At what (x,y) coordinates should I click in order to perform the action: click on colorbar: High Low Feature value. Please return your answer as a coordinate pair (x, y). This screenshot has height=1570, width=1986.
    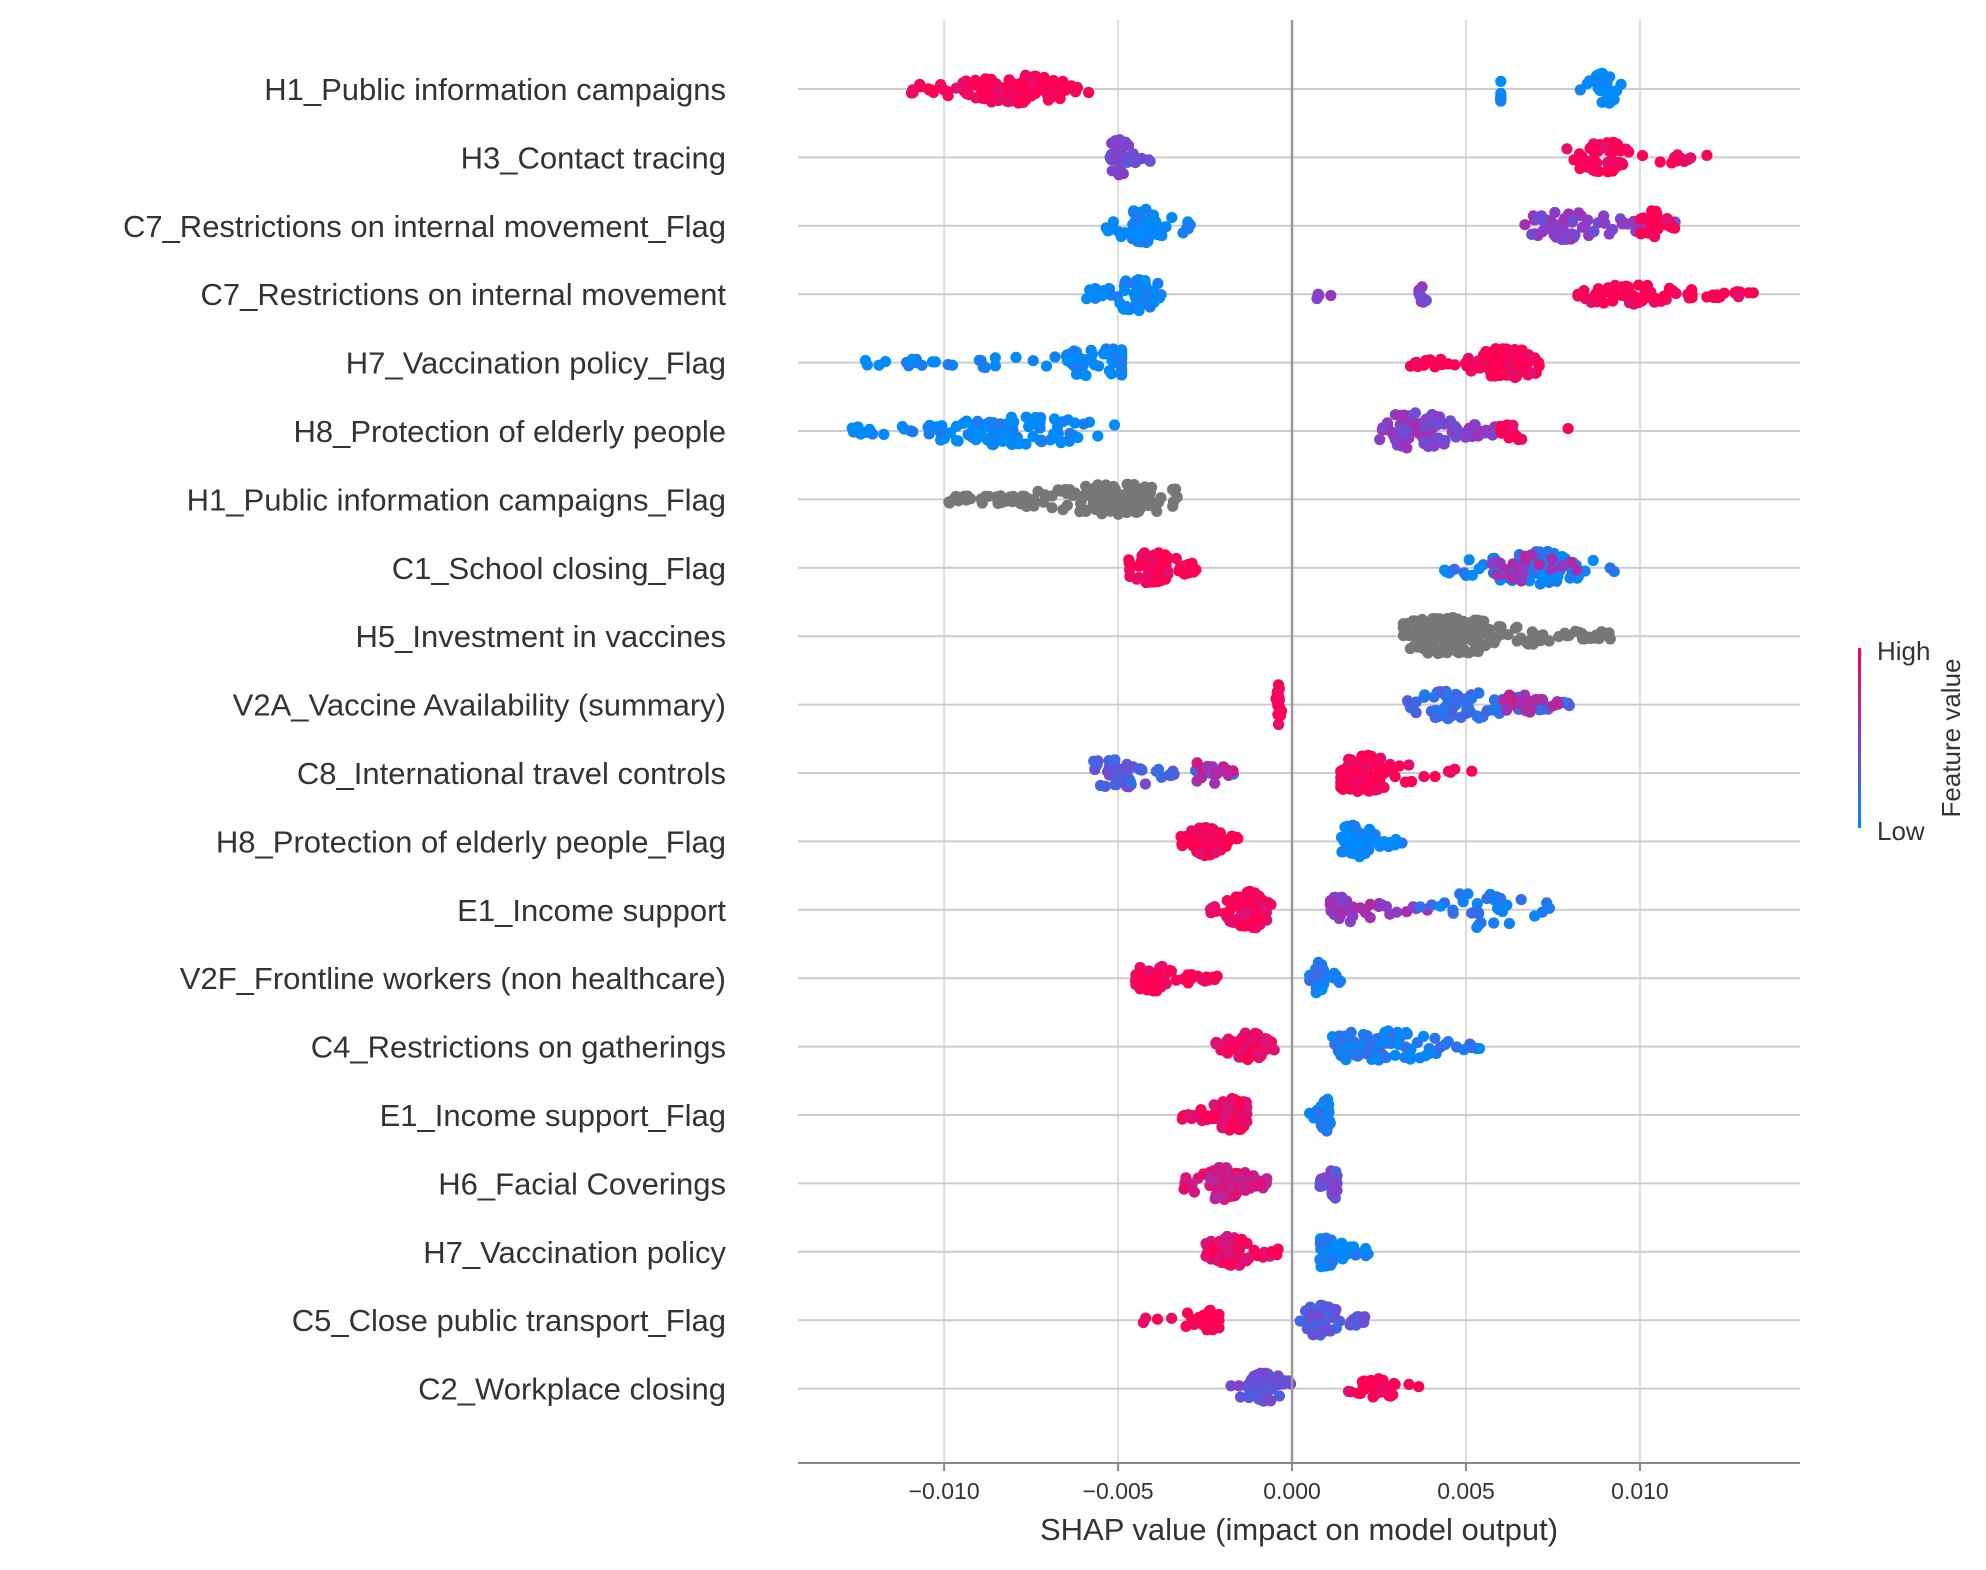
    Looking at the image, I should click on (1912, 741).